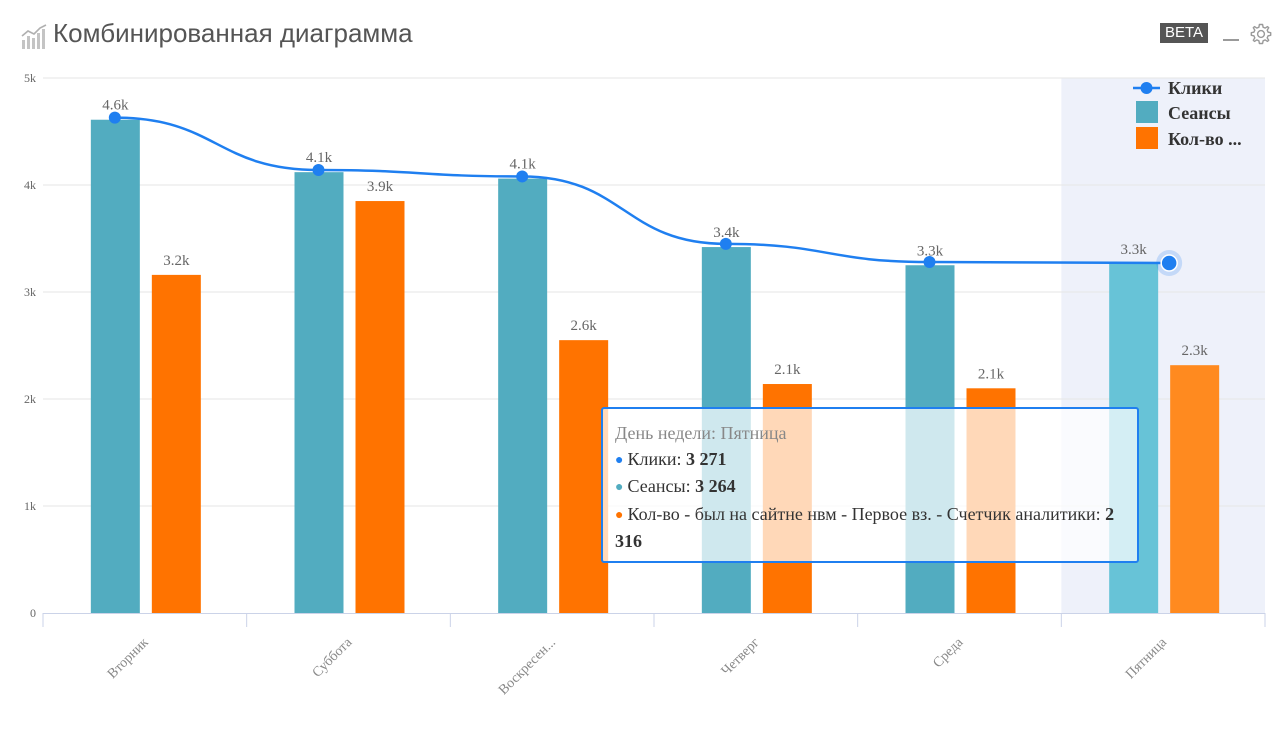 Image resolution: width=1280 pixels, height=731 pixels. I want to click on x-category-label: Суббота, so click(333, 658).